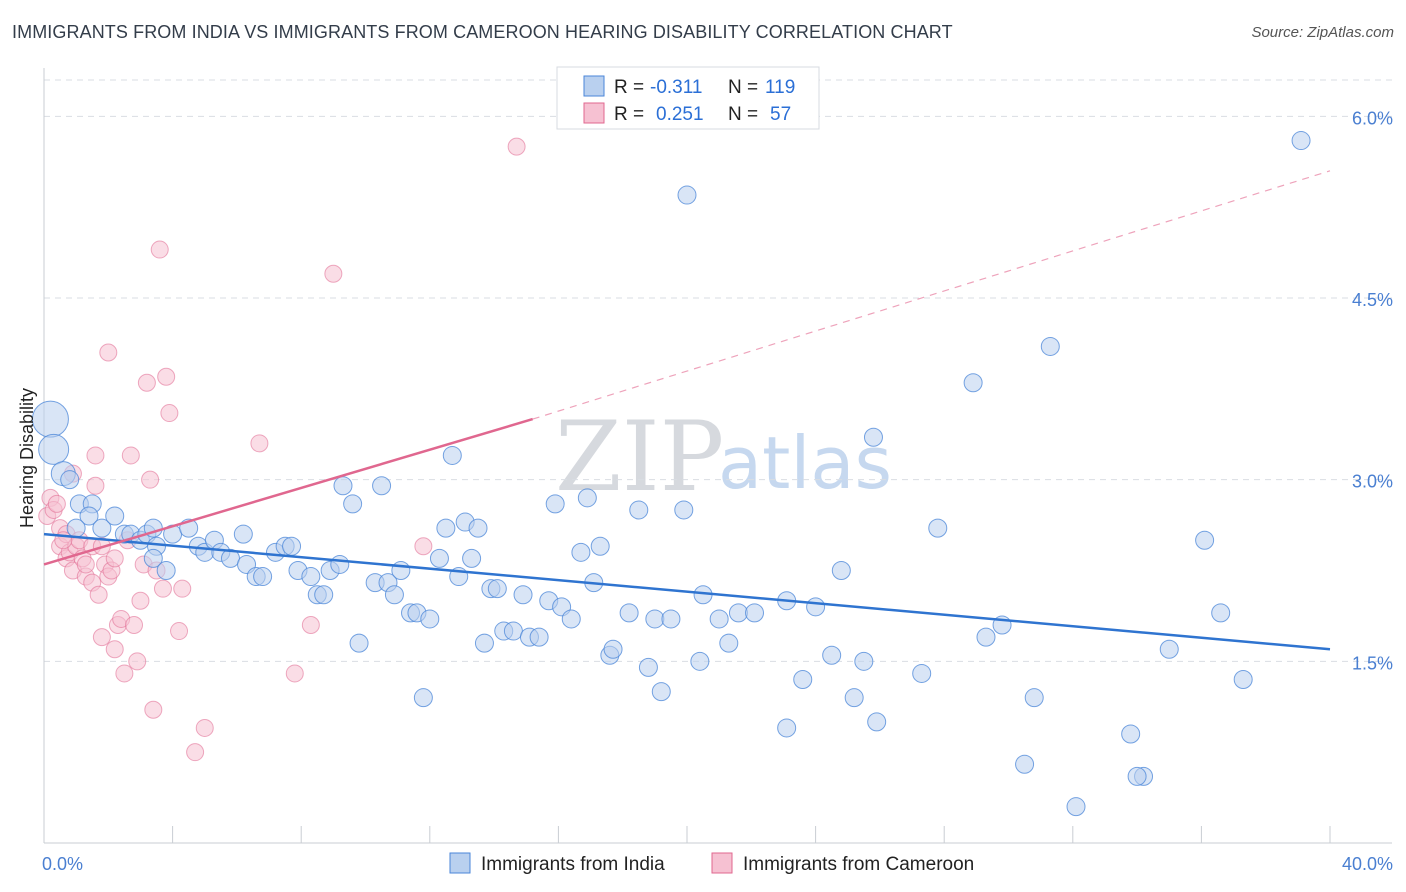 The height and width of the screenshot is (892, 1406). I want to click on legend-r-value-cameroon: 0.251, so click(680, 114).